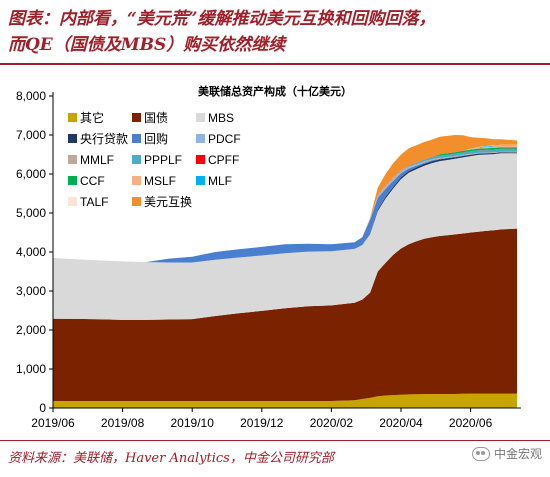 This screenshot has width=550, height=477. Describe the element at coordinates (156, 138) in the screenshot. I see `legend-label: 回购` at that location.